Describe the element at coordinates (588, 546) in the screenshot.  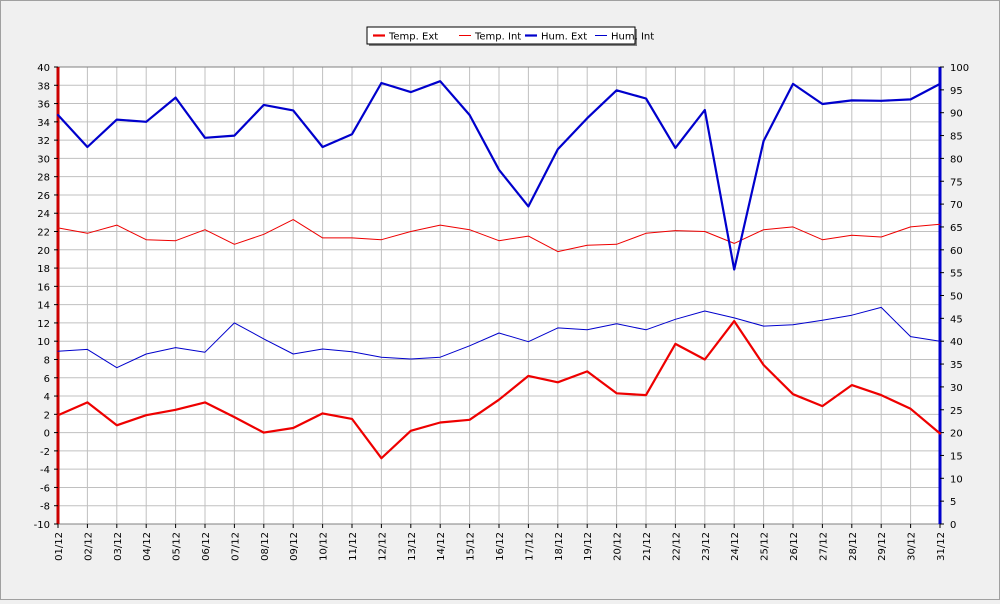
I see `x-tick-label: 19/12` at that location.